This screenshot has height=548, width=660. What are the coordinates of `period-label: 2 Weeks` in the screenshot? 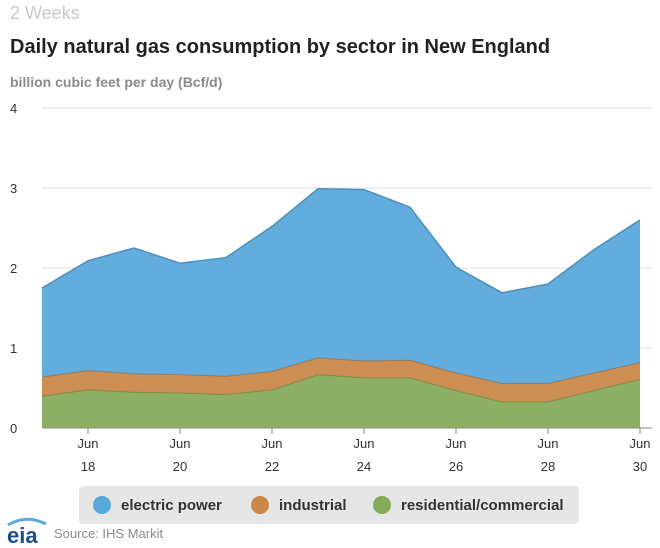 It's located at (45, 13).